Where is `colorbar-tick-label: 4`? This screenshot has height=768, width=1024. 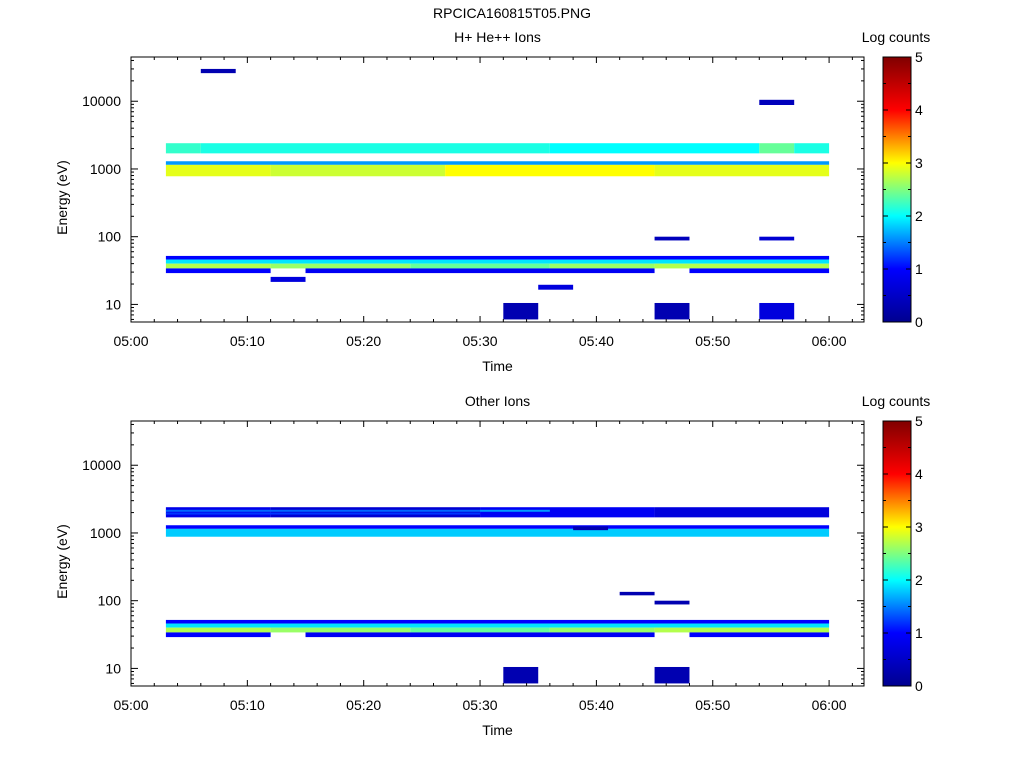
colorbar-tick-label: 4 is located at coordinates (919, 474).